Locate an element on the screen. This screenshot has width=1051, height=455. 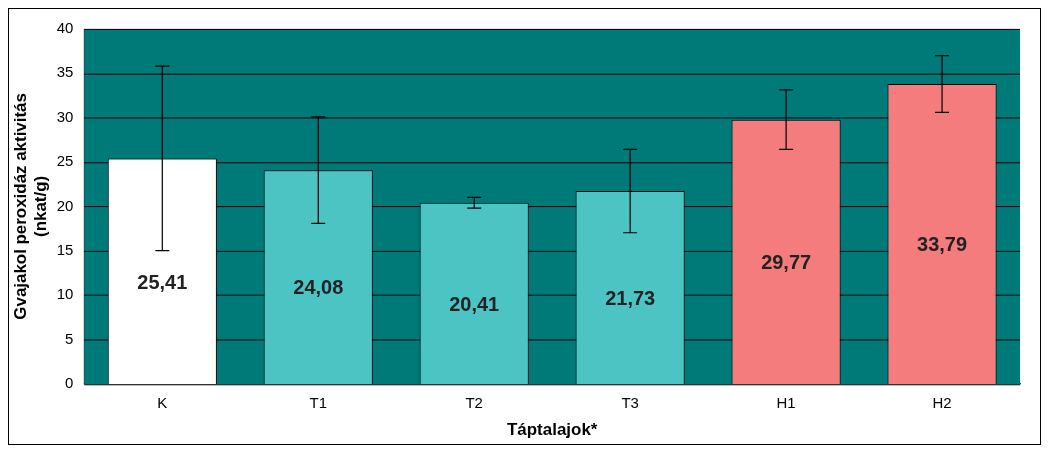
y-tick-label: 30 is located at coordinates (65, 116).